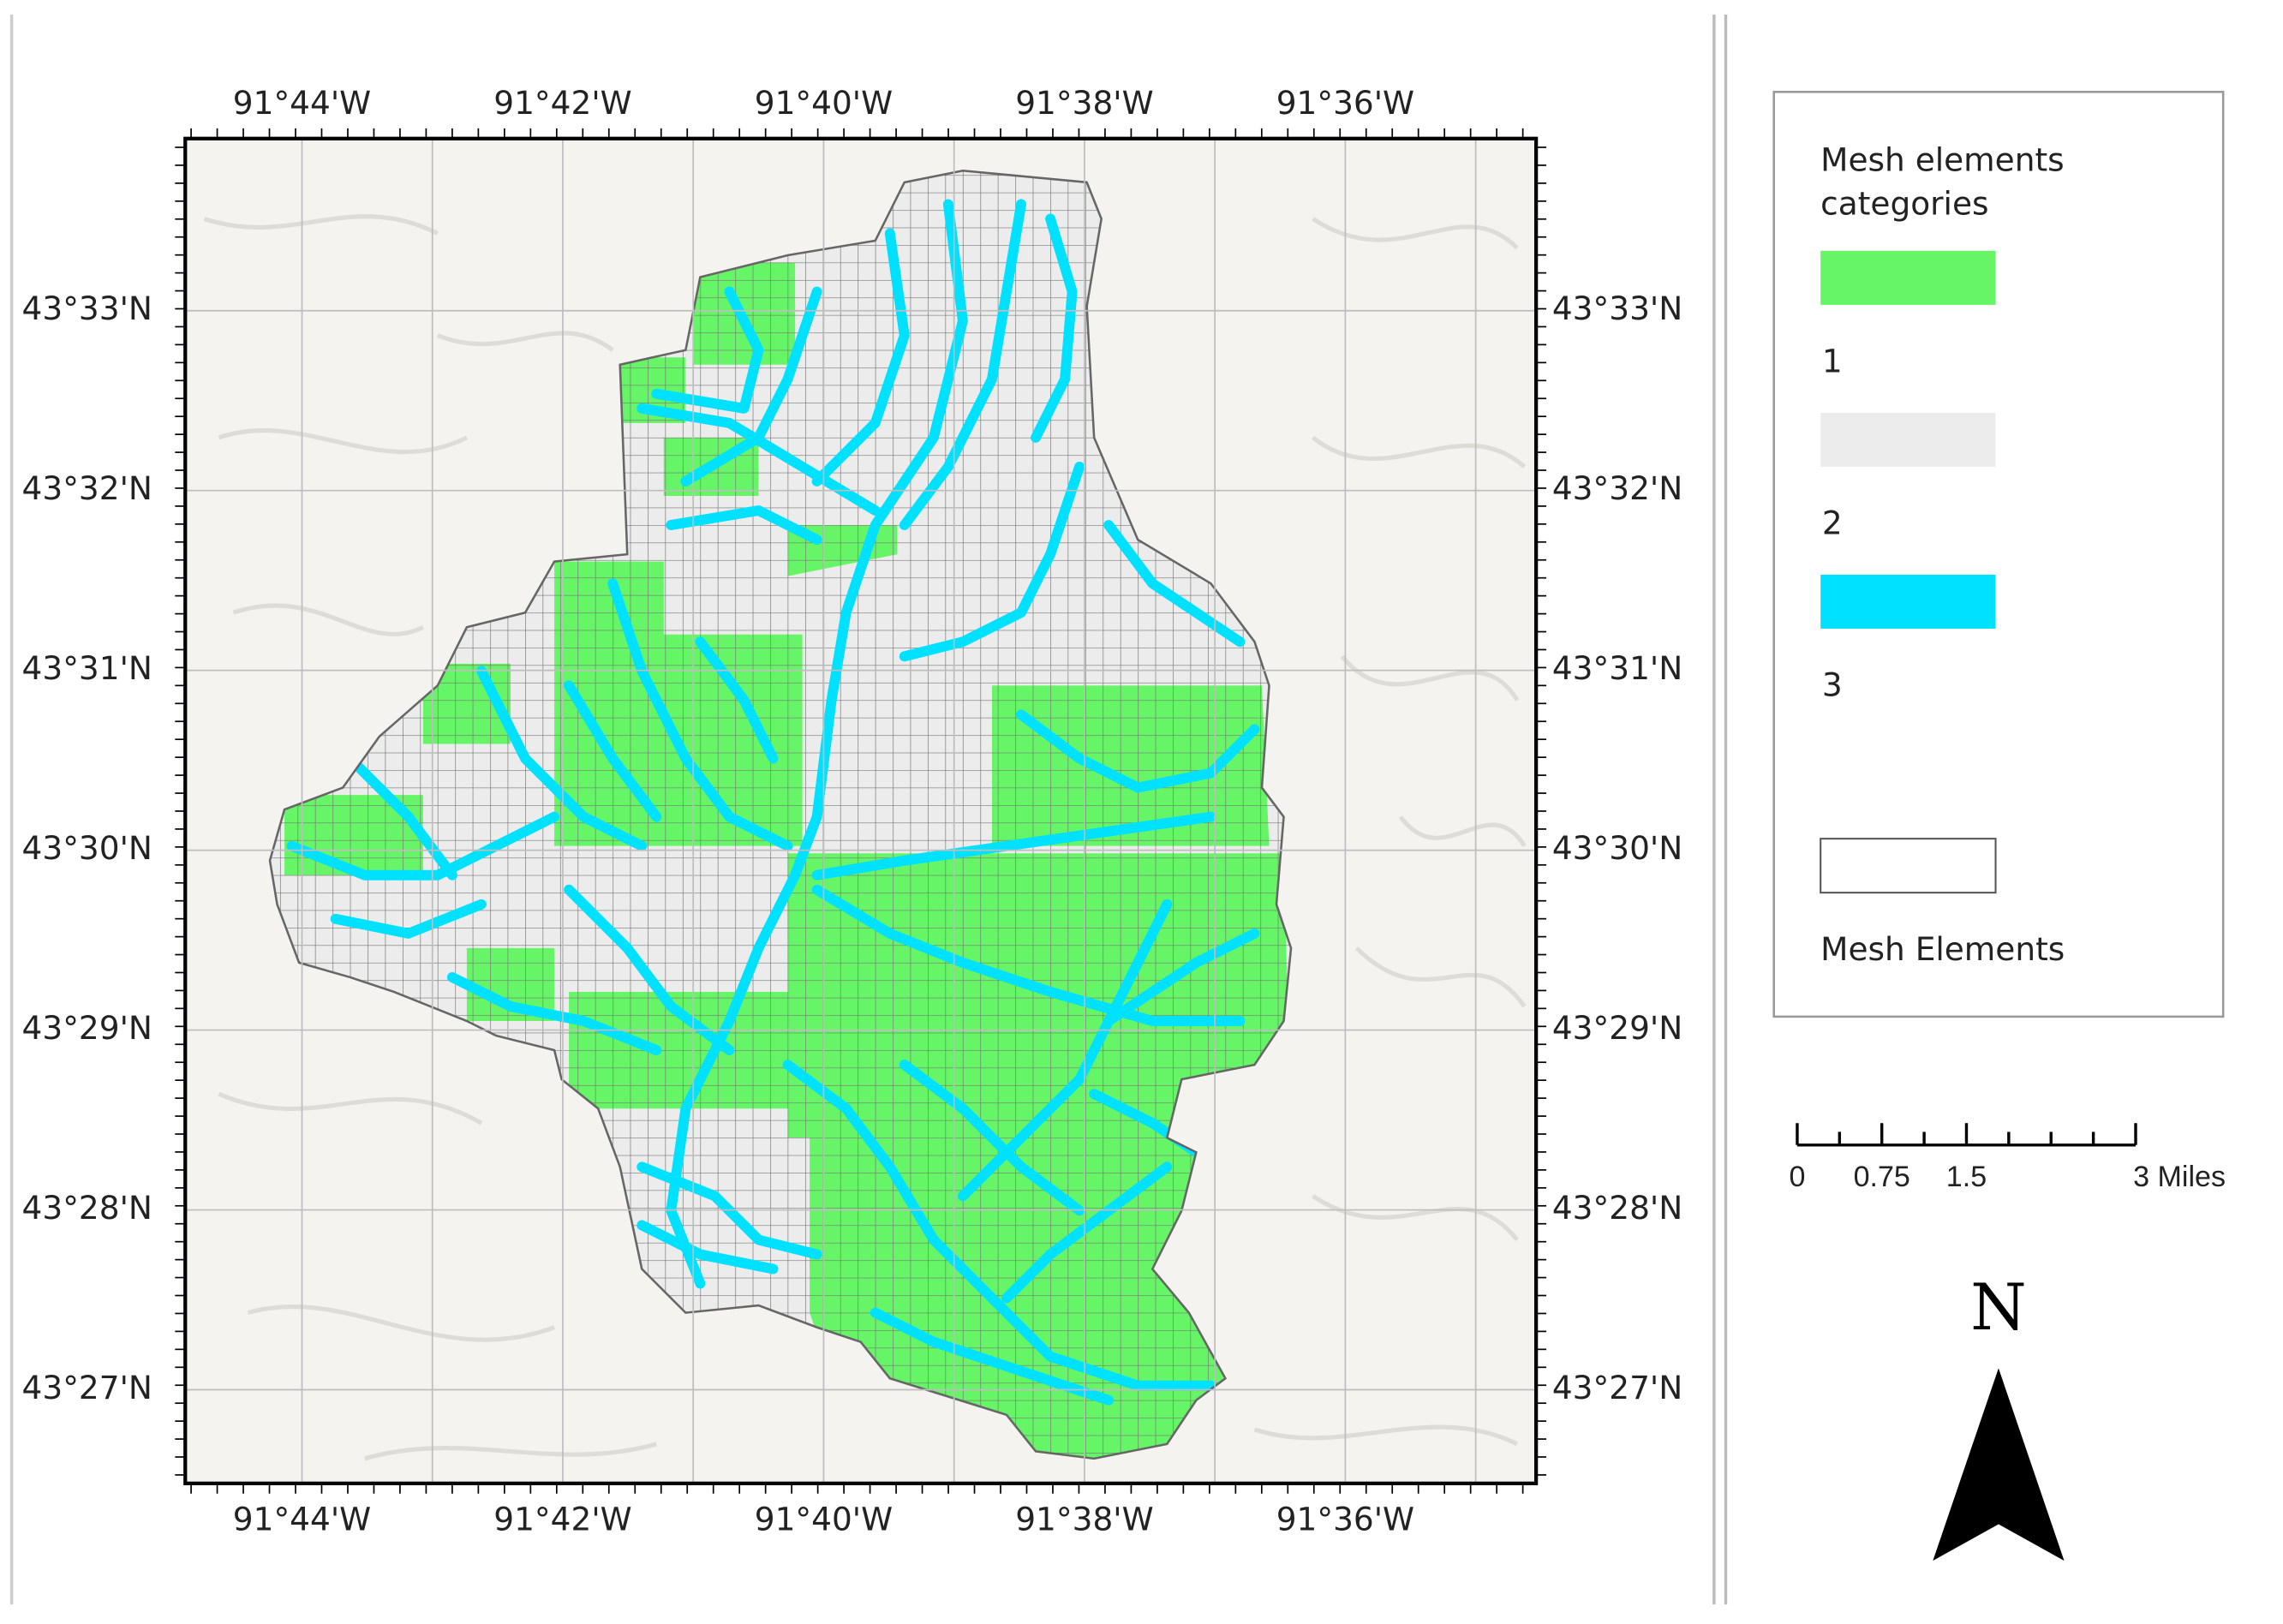  What do you see at coordinates (1999, 1464) in the screenshot?
I see `north-arrow` at bounding box center [1999, 1464].